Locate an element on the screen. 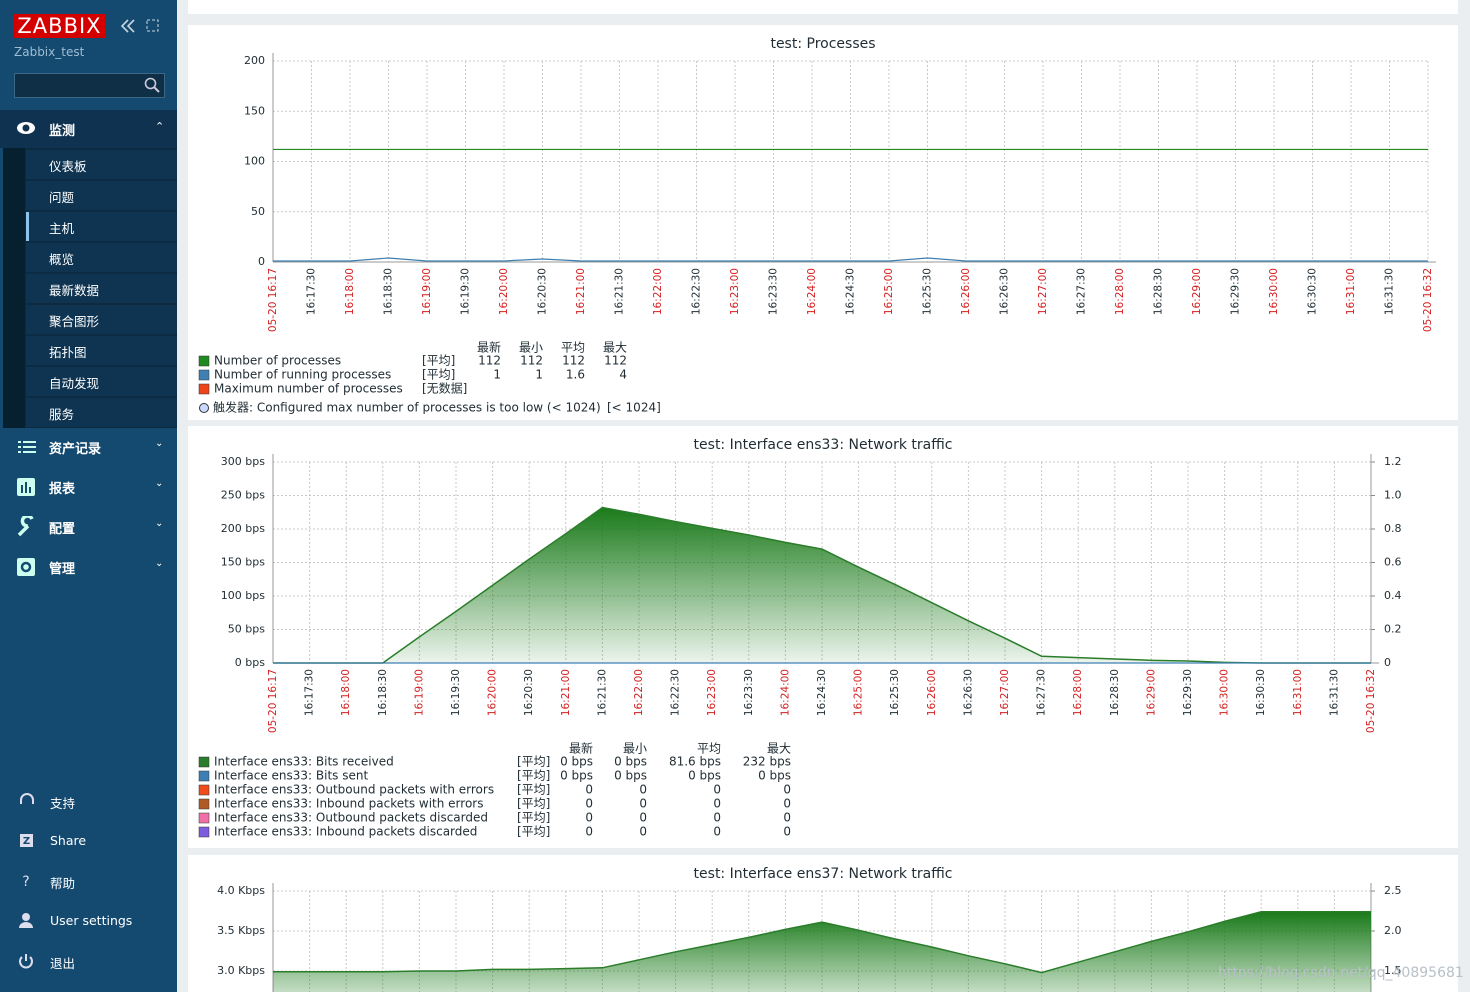  footer-item: User settings is located at coordinates (91, 920).